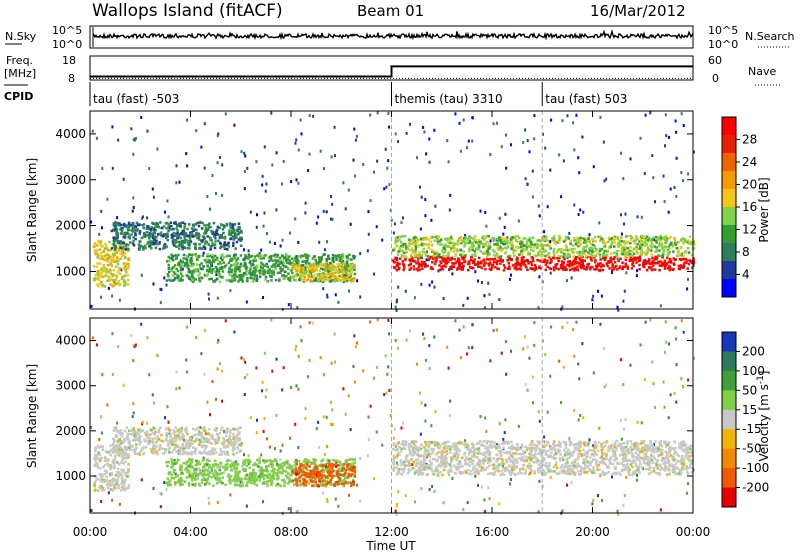  Describe the element at coordinates (729, 180) in the screenshot. I see `colorbar-swatch` at that location.